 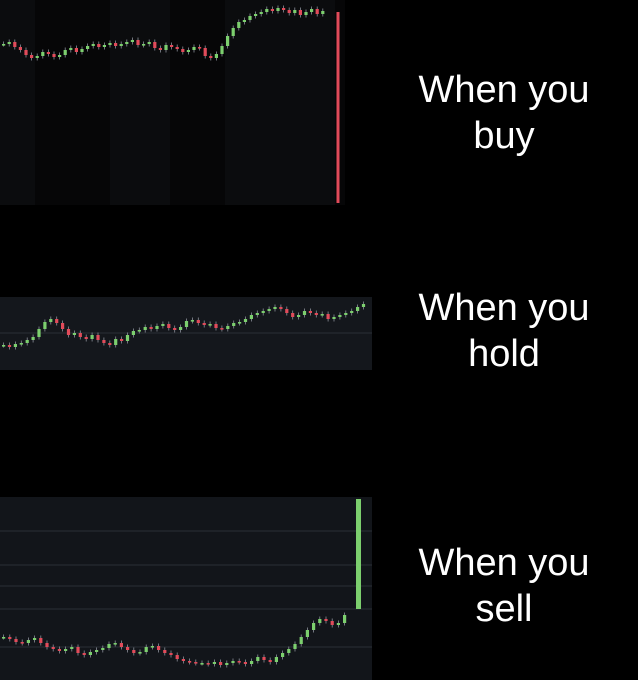 I want to click on sell-candlestick-chart, so click(x=186, y=583).